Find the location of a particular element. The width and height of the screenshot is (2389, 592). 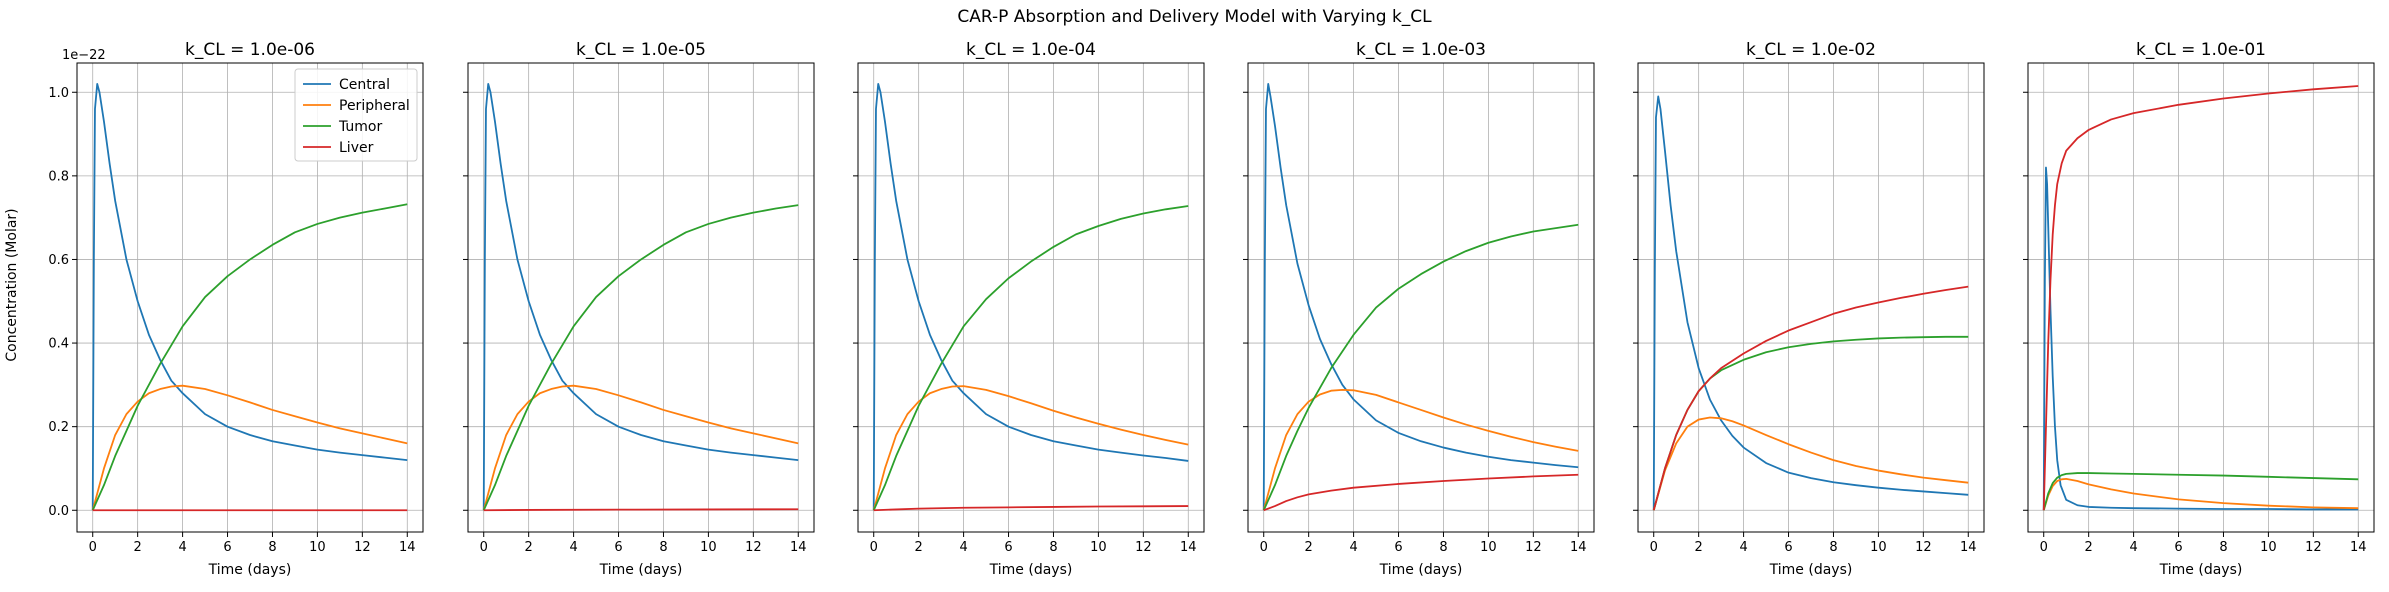

panel-title: k_CL = 1.0e-05 is located at coordinates (641, 50).